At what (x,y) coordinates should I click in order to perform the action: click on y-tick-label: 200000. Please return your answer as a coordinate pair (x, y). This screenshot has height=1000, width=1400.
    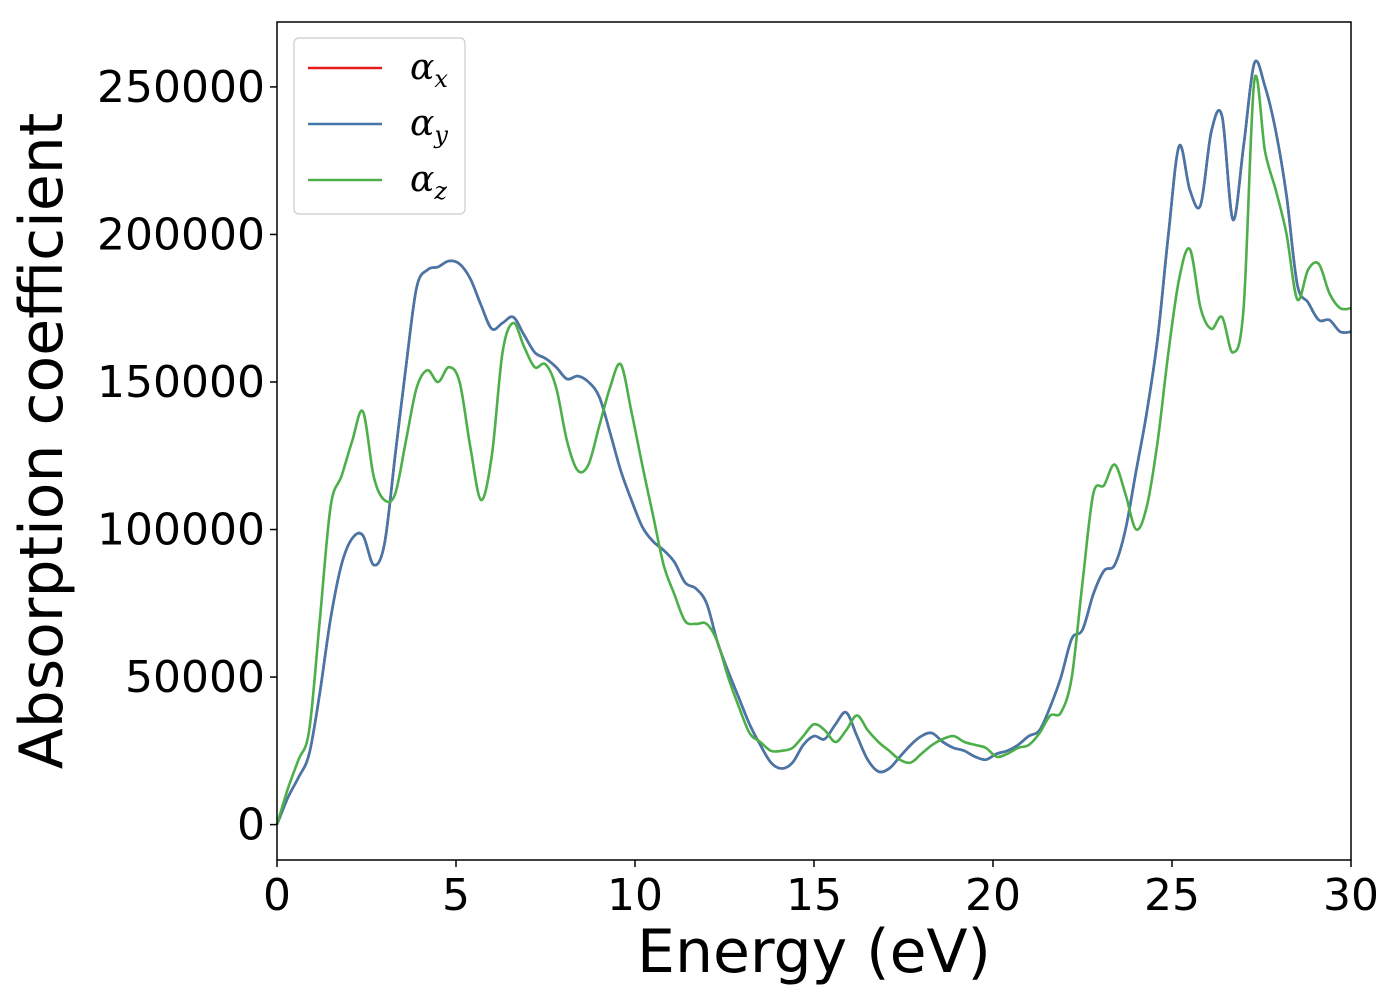
    Looking at the image, I should click on (181, 234).